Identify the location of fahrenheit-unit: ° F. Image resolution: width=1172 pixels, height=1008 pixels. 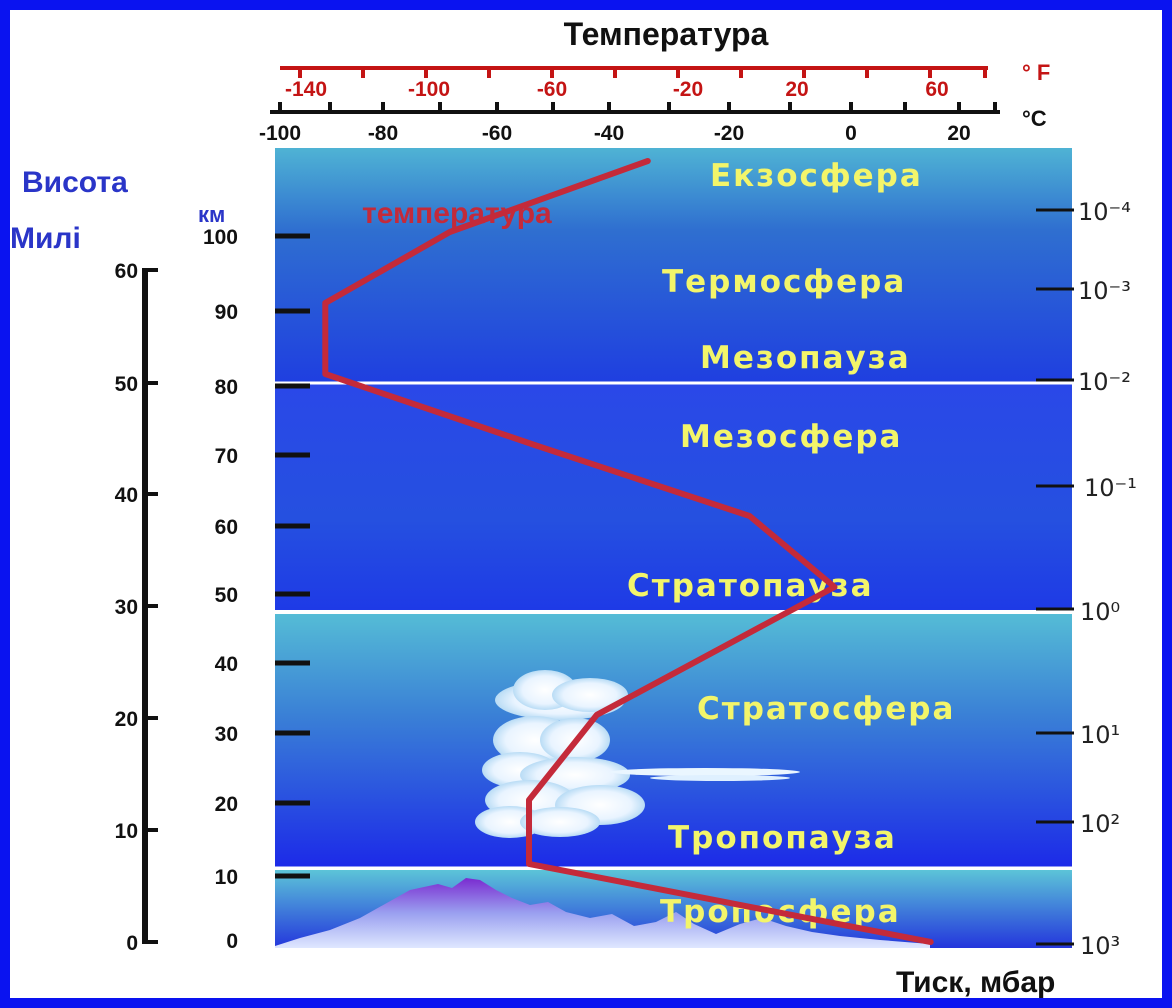
(1036, 72).